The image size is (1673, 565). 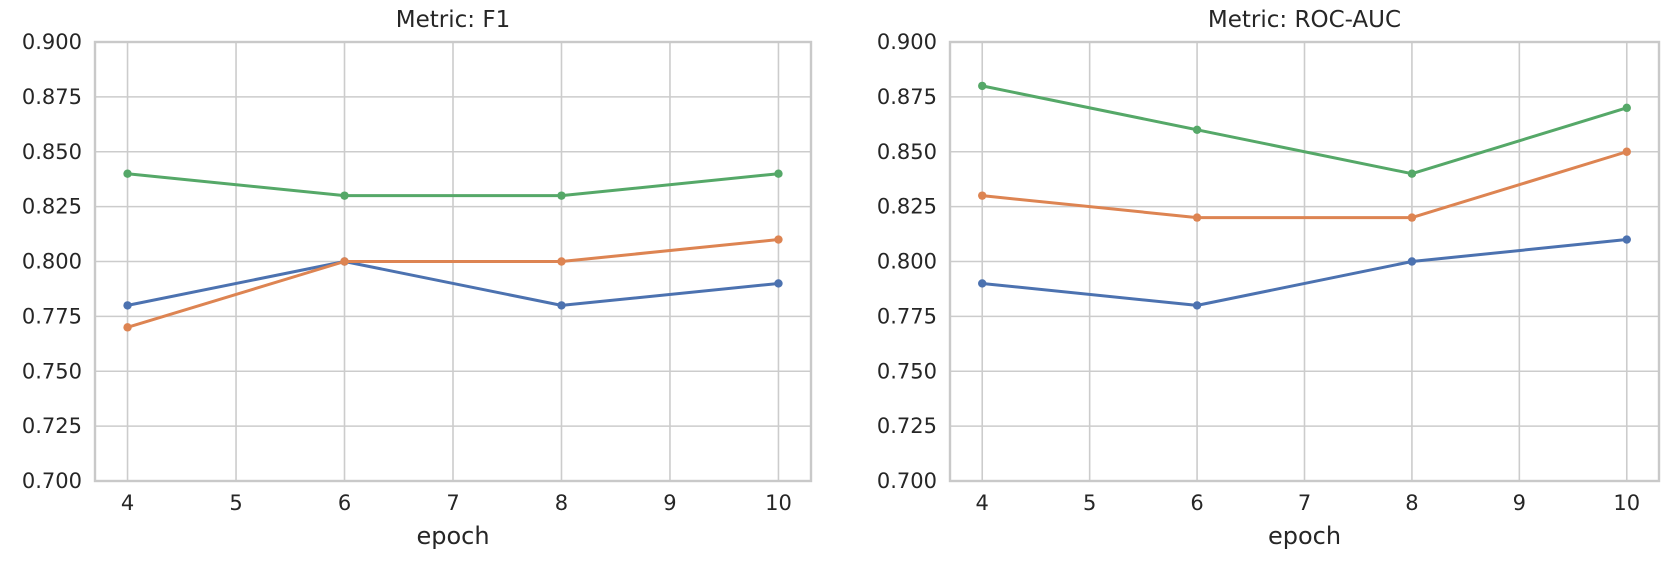 What do you see at coordinates (453, 20) in the screenshot?
I see `chart-title-f1: Metric: F1` at bounding box center [453, 20].